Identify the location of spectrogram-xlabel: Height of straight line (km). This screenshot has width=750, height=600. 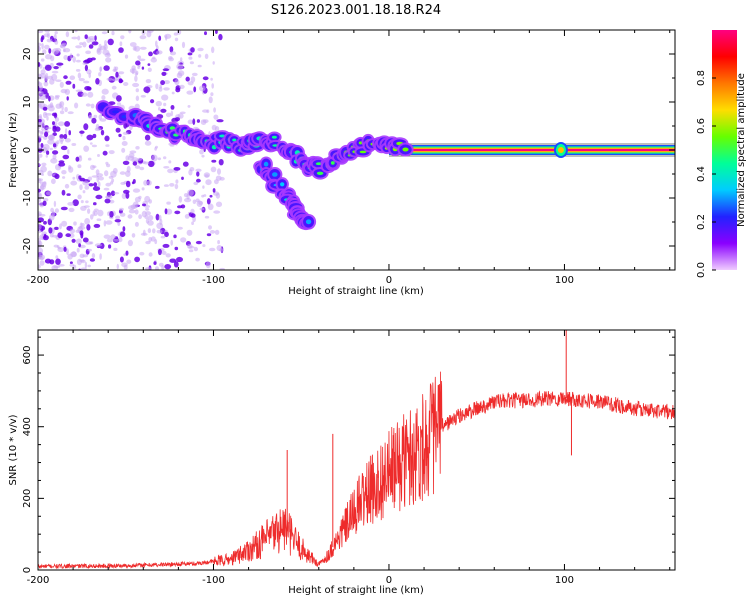
(356, 291).